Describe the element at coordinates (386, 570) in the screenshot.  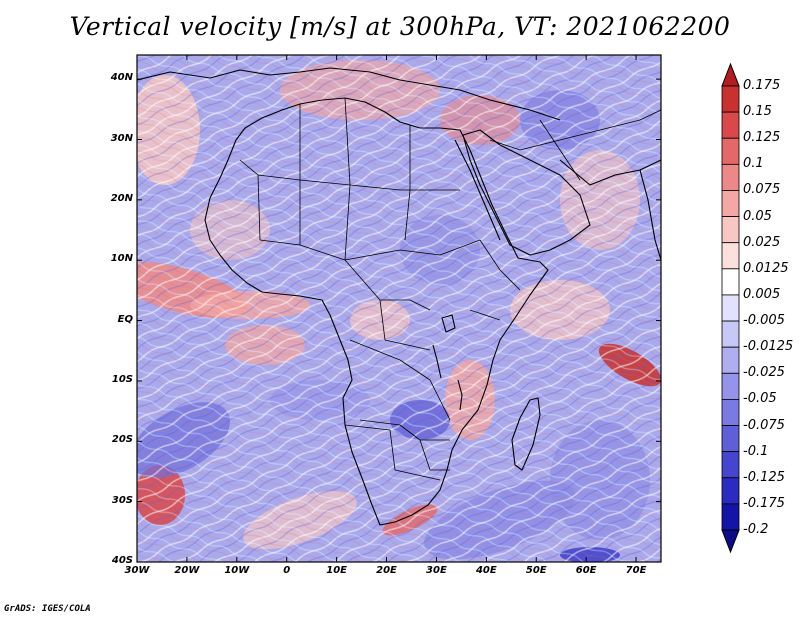
I see `x-tick-label: 20E` at that location.